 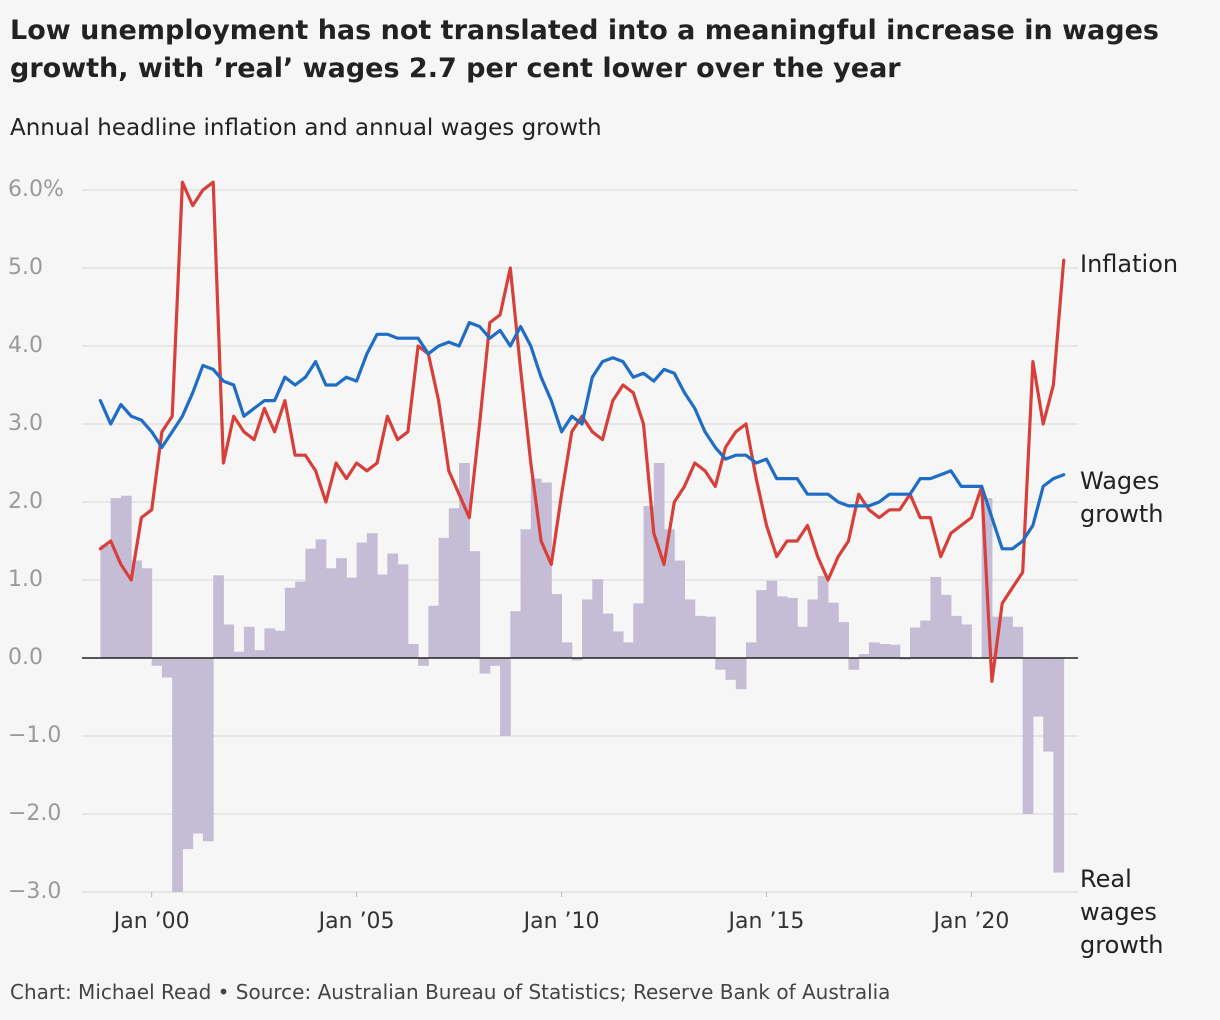 I want to click on x-tick-label: Jan ’15, so click(x=766, y=921).